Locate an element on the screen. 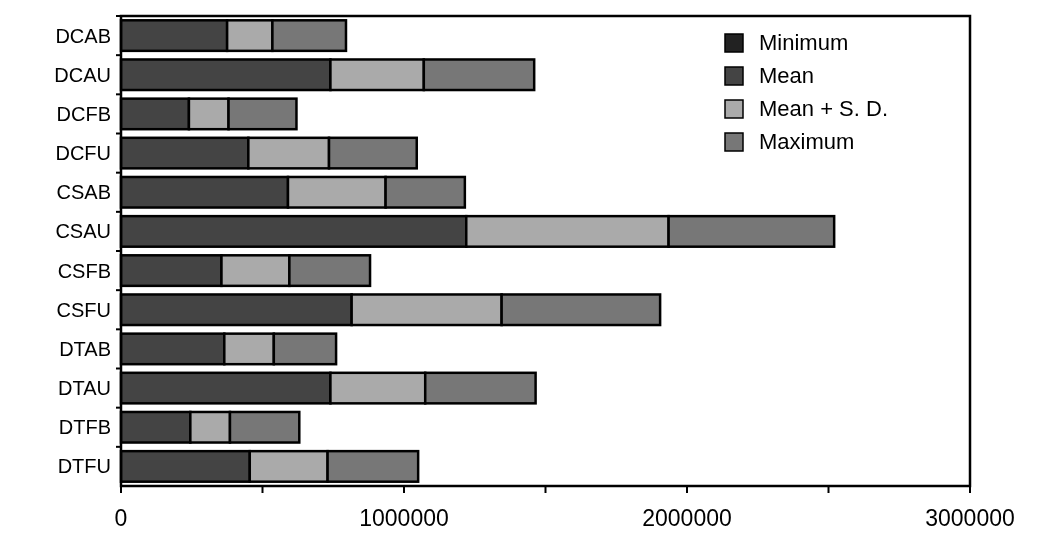 This screenshot has width=1056, height=552. y-tick-label: DCAB is located at coordinates (83, 35).